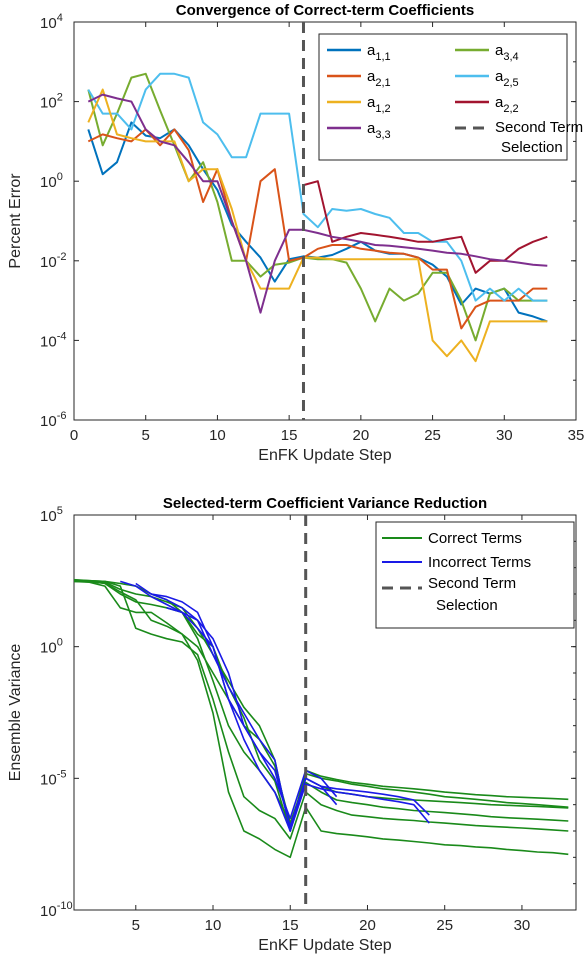 Image resolution: width=588 pixels, height=962 pixels. I want to click on legend-label: Incorrect Terms, so click(479, 562).